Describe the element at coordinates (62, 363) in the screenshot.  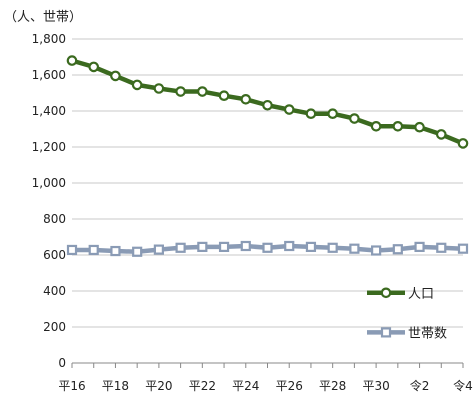
I see `y-tick-label: 0` at that location.